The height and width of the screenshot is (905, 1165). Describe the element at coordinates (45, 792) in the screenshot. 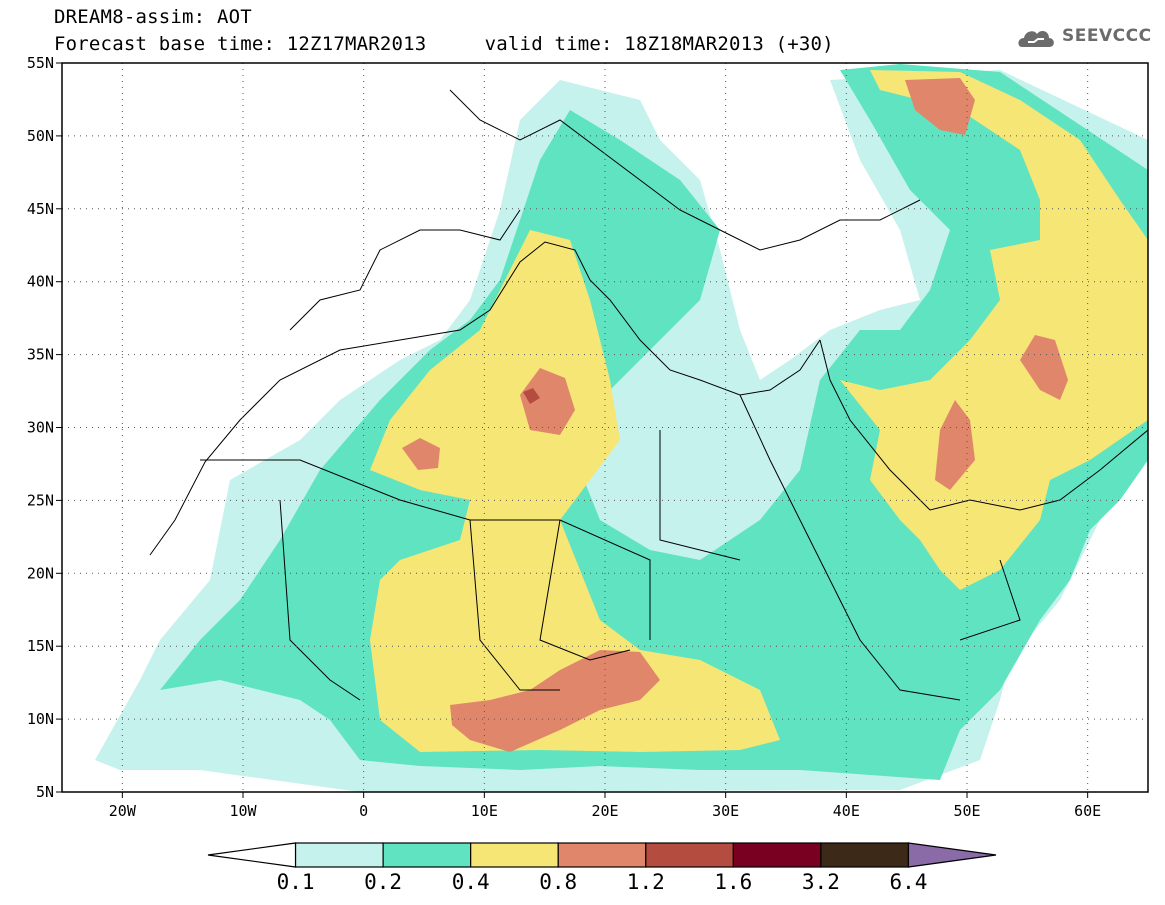

I see `lat-tick-label: 5N` at that location.